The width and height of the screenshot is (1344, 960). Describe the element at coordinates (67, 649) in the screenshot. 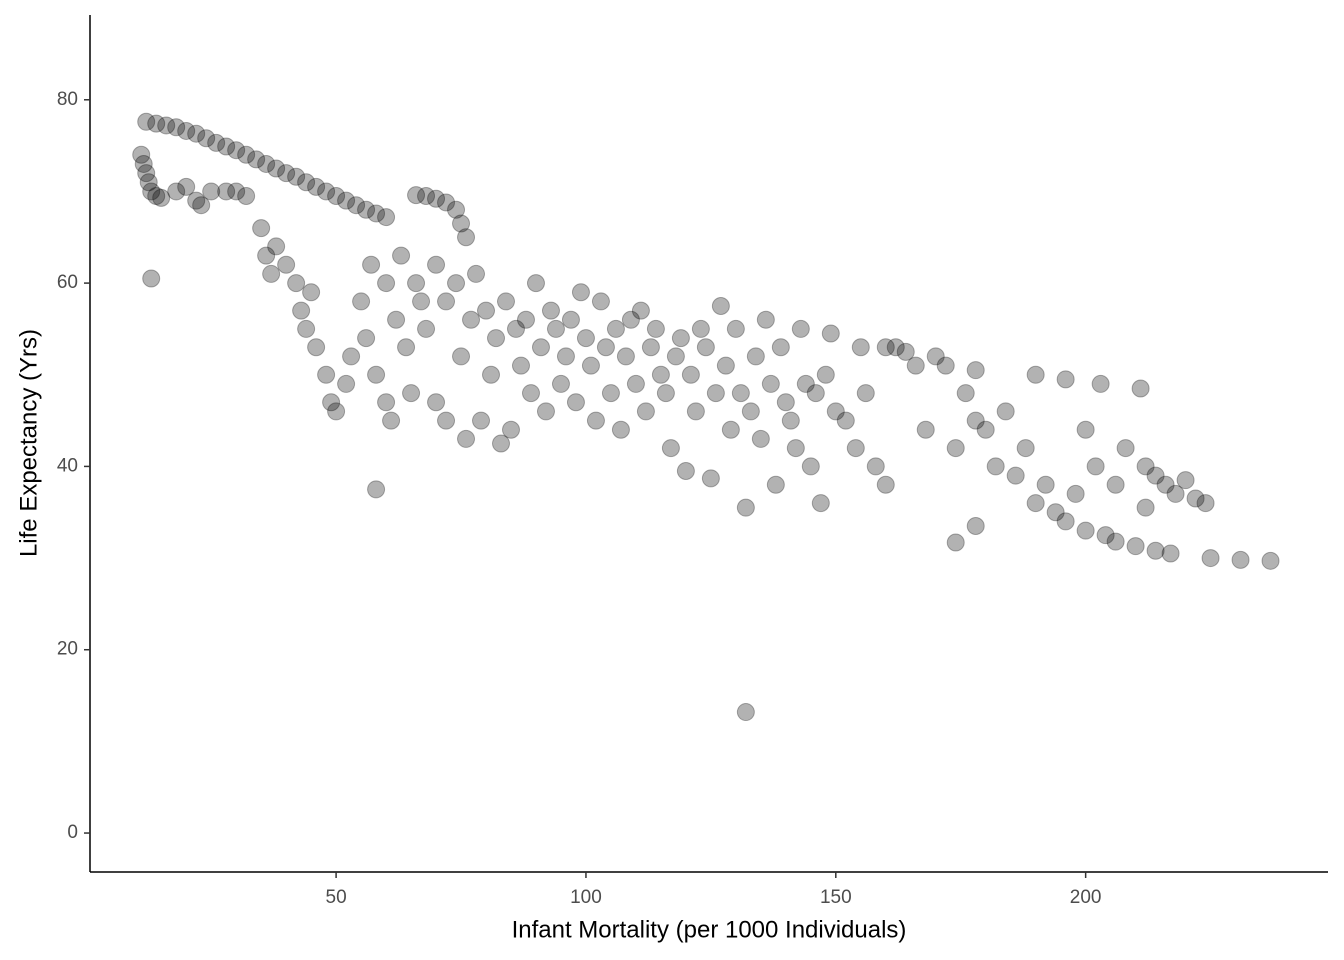

I see `y-tick-label: 20` at that location.